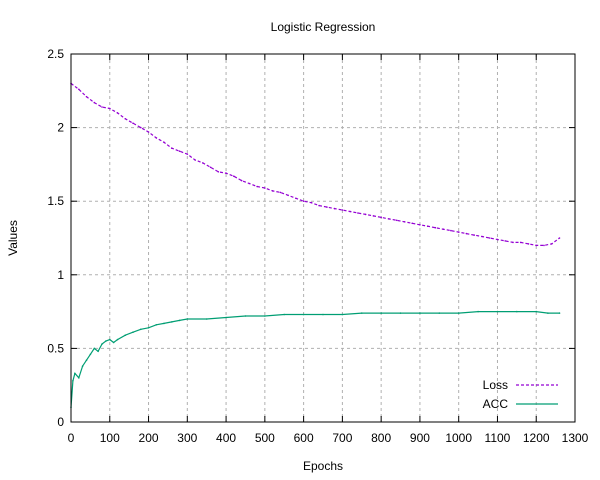 This screenshot has width=600, height=480. I want to click on x-tick-label: 800, so click(381, 438).